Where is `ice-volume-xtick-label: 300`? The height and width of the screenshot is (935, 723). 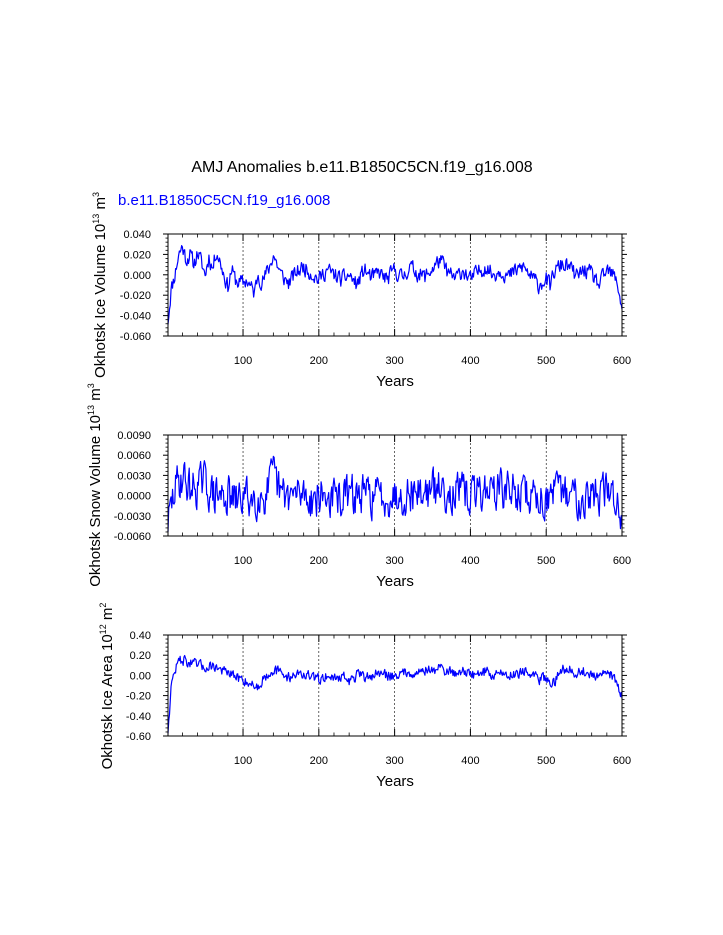 ice-volume-xtick-label: 300 is located at coordinates (394, 361).